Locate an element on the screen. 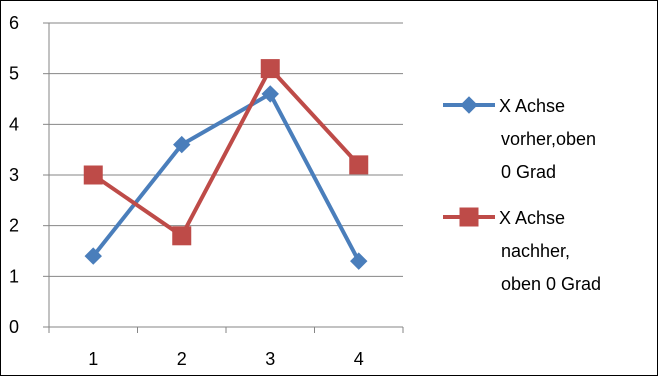  legend-entry-1: X Achse vorher,oben 0 Grad is located at coordinates (519, 139).